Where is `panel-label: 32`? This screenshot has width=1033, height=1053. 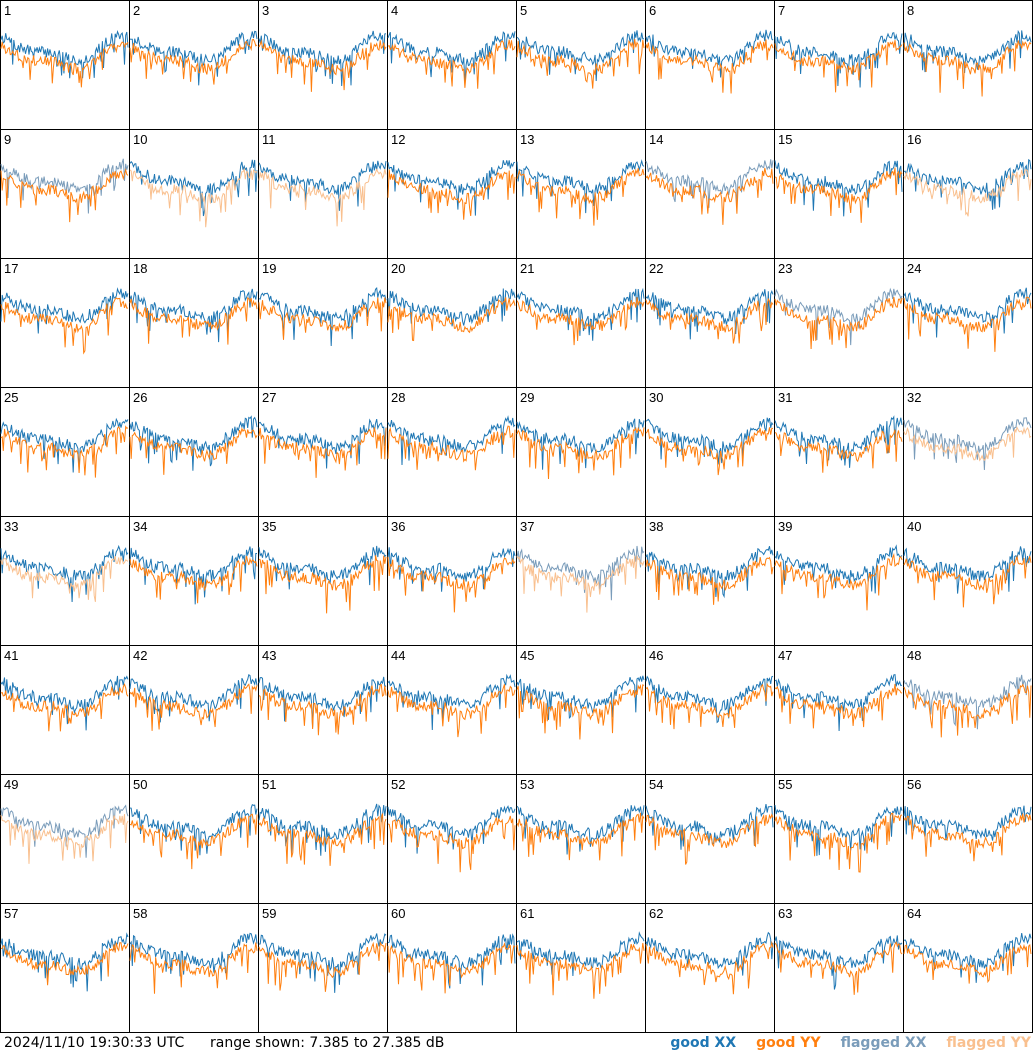 panel-label: 32 is located at coordinates (914, 397).